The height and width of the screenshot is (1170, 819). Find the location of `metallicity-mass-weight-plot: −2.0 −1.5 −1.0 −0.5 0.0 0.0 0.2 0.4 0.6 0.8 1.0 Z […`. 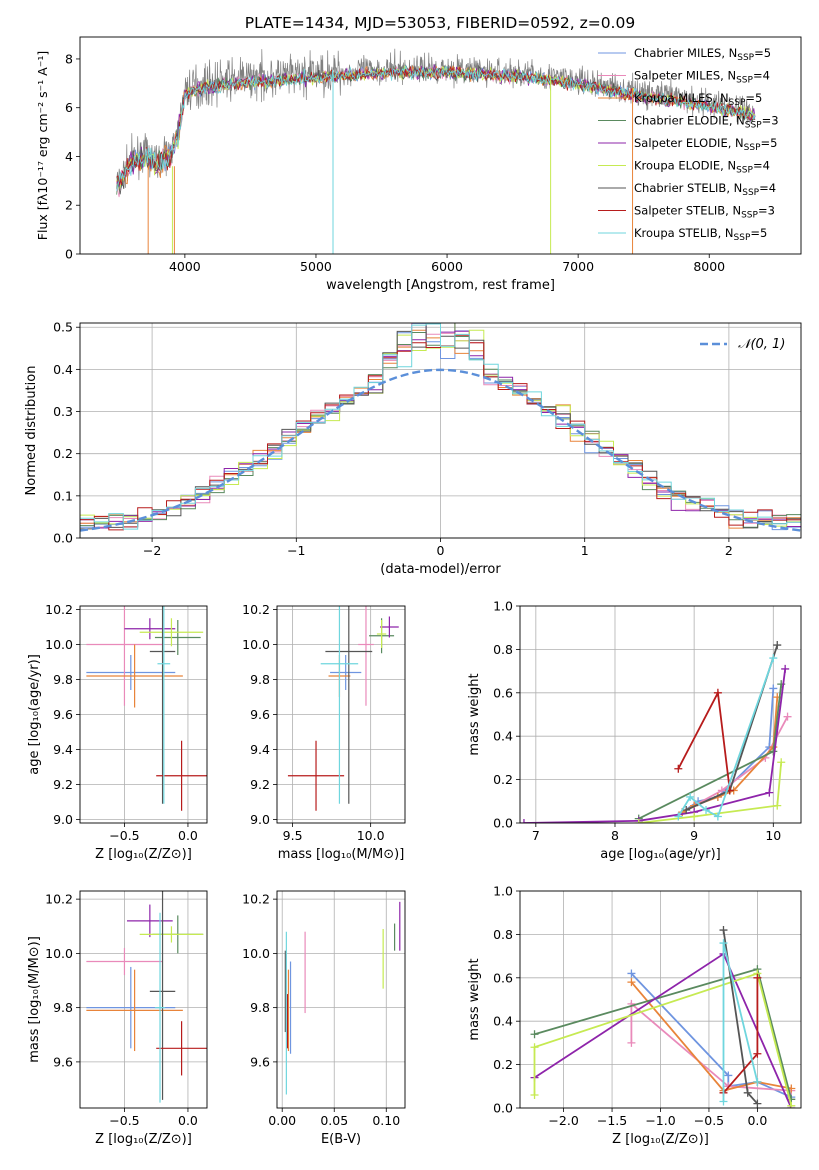

metallicity-mass-weight-plot: −2.0 −1.5 −1.0 −0.5 0.0 0.0 0.2 0.4 0.6 0.8 1.0 Z [… is located at coordinates (634, 1015).